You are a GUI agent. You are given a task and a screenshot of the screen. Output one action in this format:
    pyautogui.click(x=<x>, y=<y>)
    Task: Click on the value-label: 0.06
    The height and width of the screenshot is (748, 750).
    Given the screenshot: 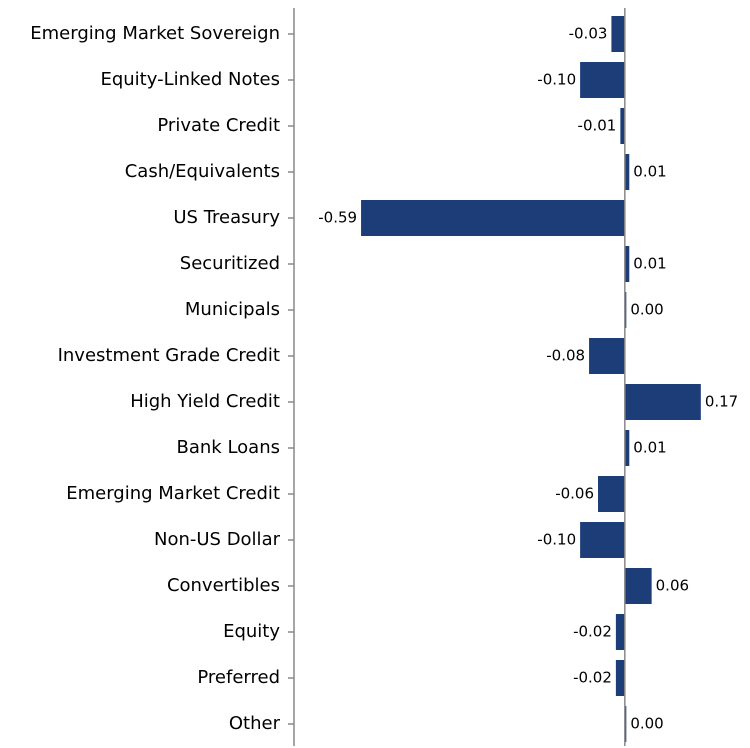 What is the action you would take?
    pyautogui.click(x=672, y=586)
    